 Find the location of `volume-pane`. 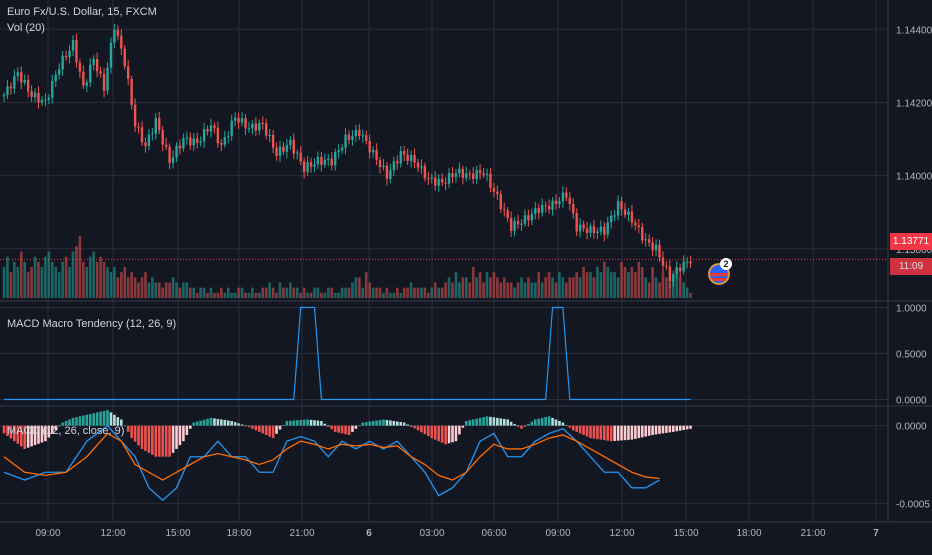

volume-pane is located at coordinates (347, 267).